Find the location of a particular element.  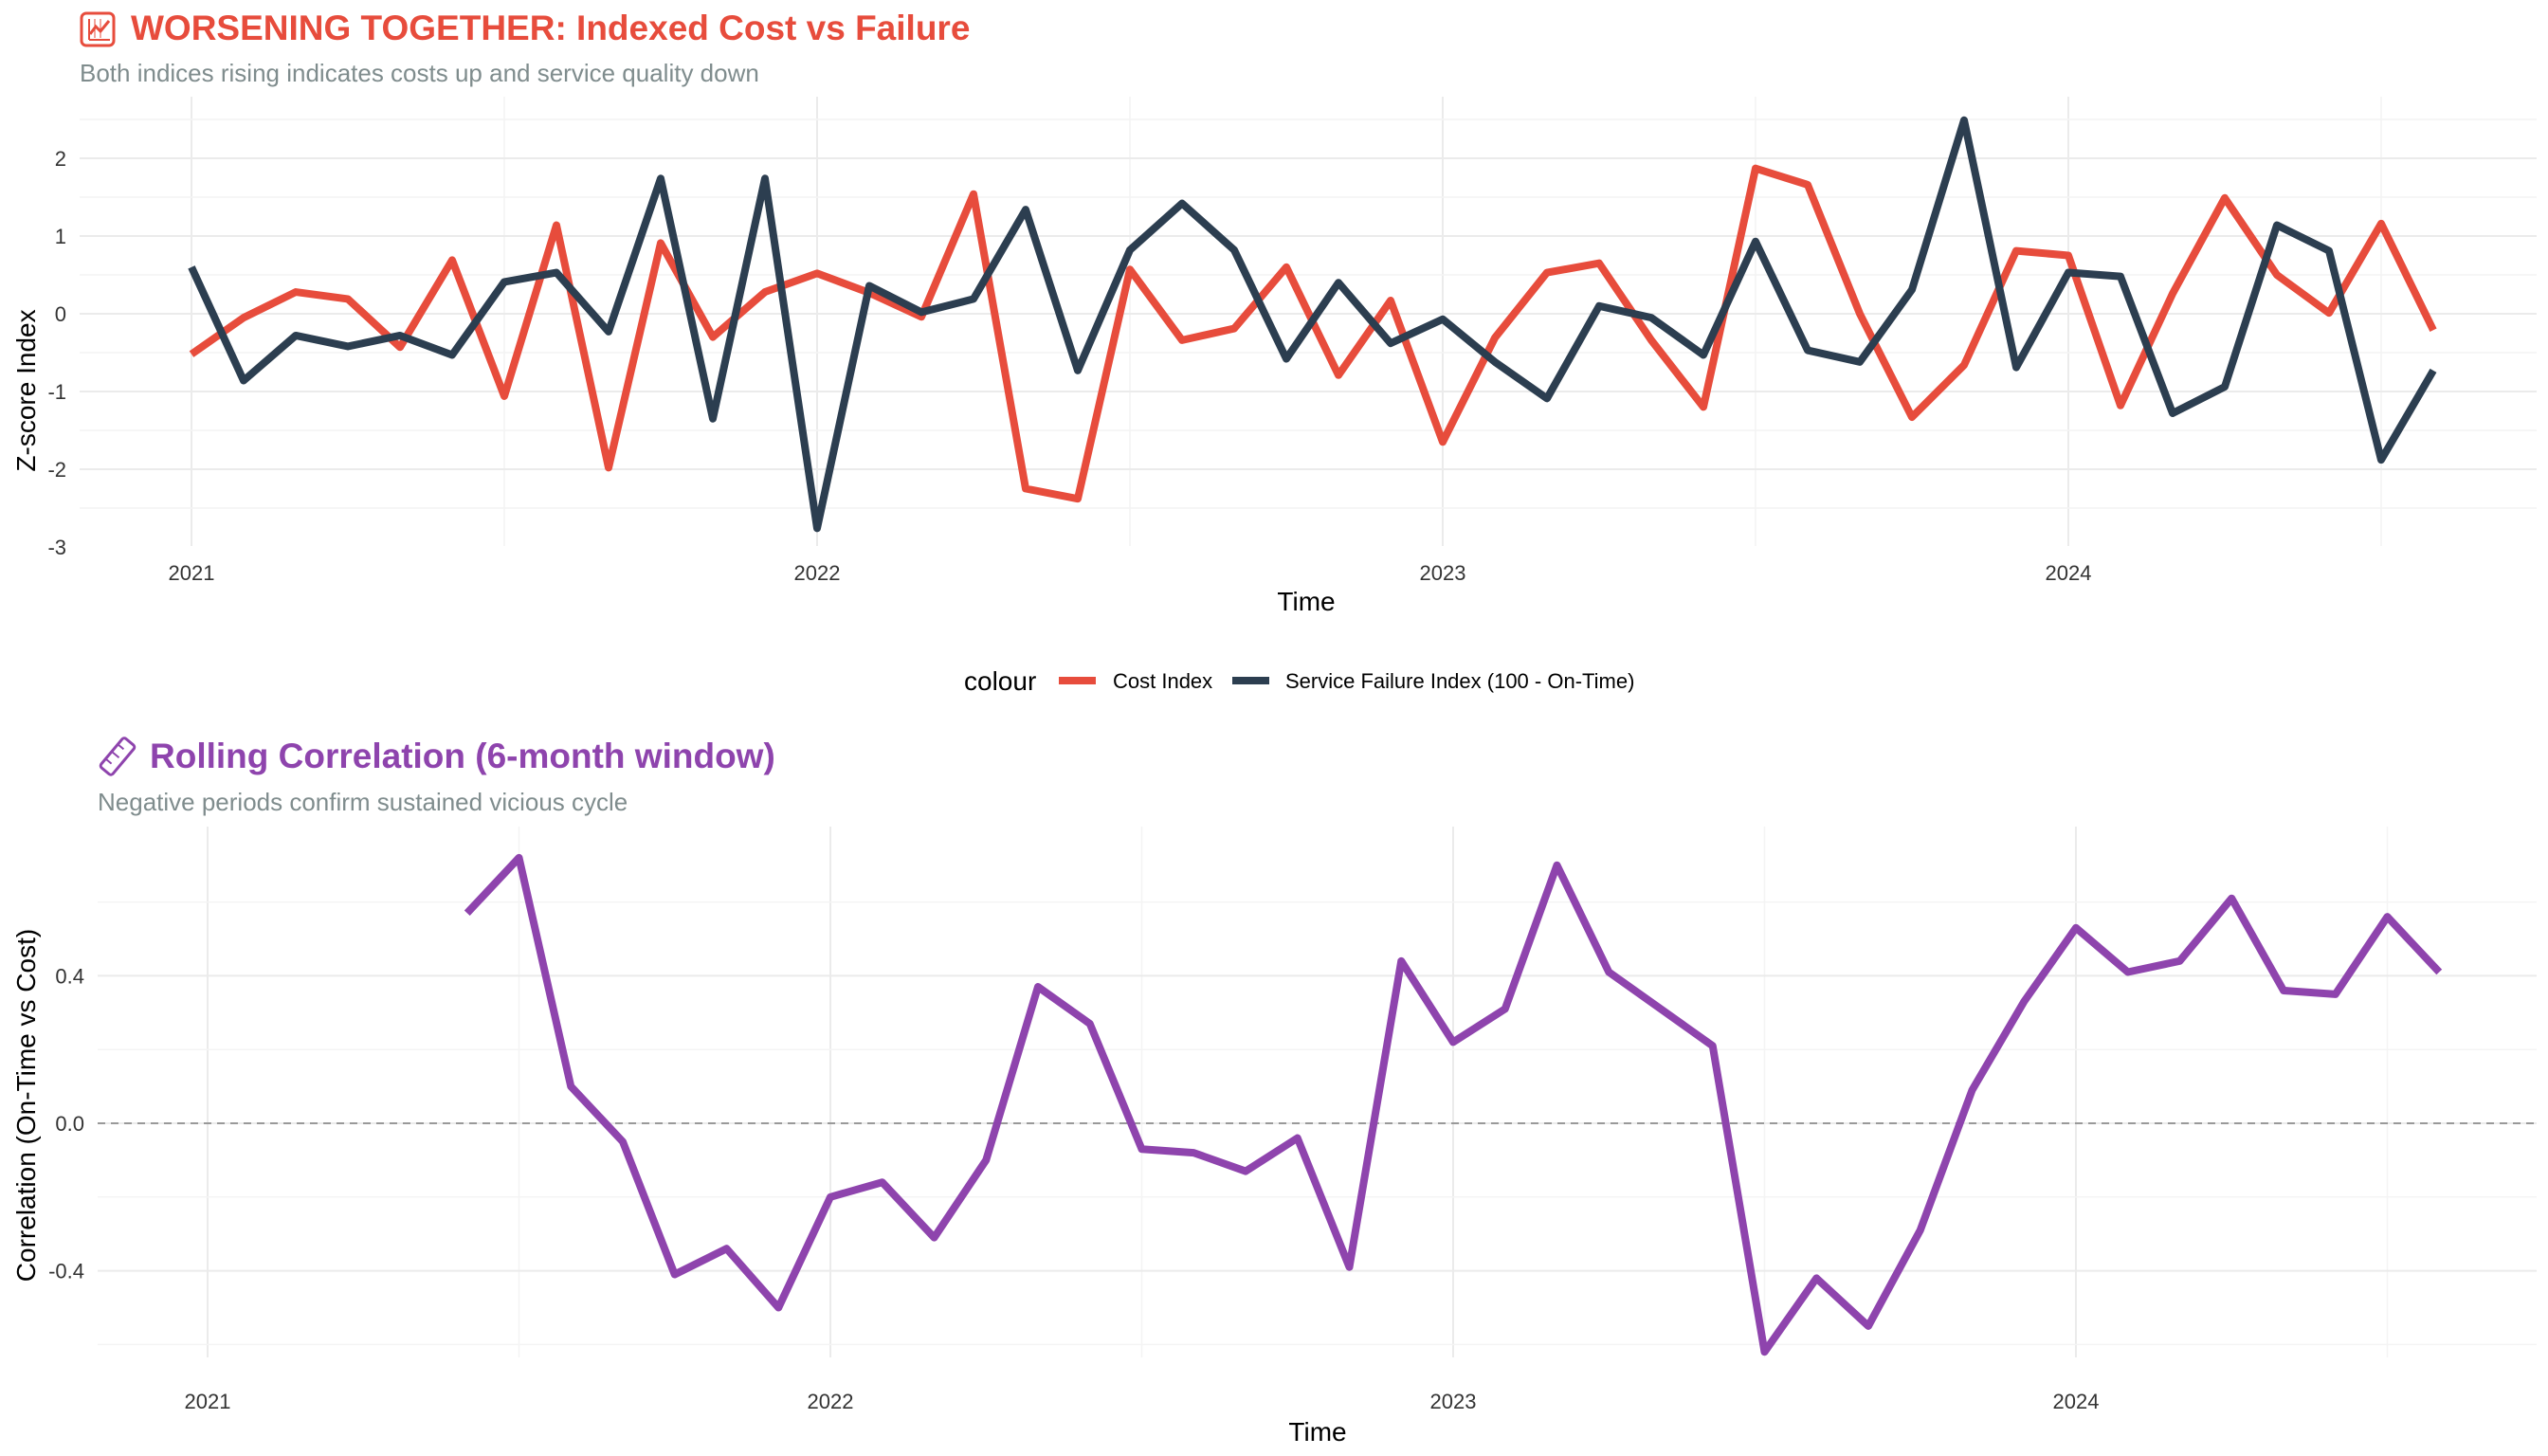

legend-label-service-failure: Service Failure Index (100 - On-Time) is located at coordinates (1459, 681).